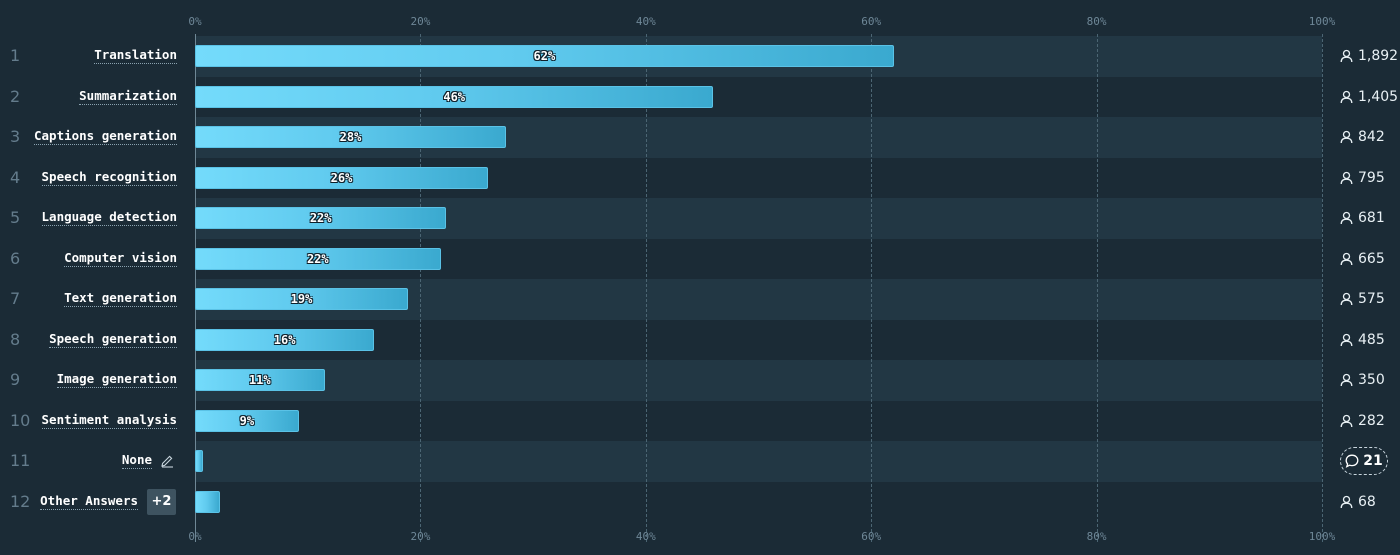  I want to click on bar-value-label: 19%, so click(301, 299).